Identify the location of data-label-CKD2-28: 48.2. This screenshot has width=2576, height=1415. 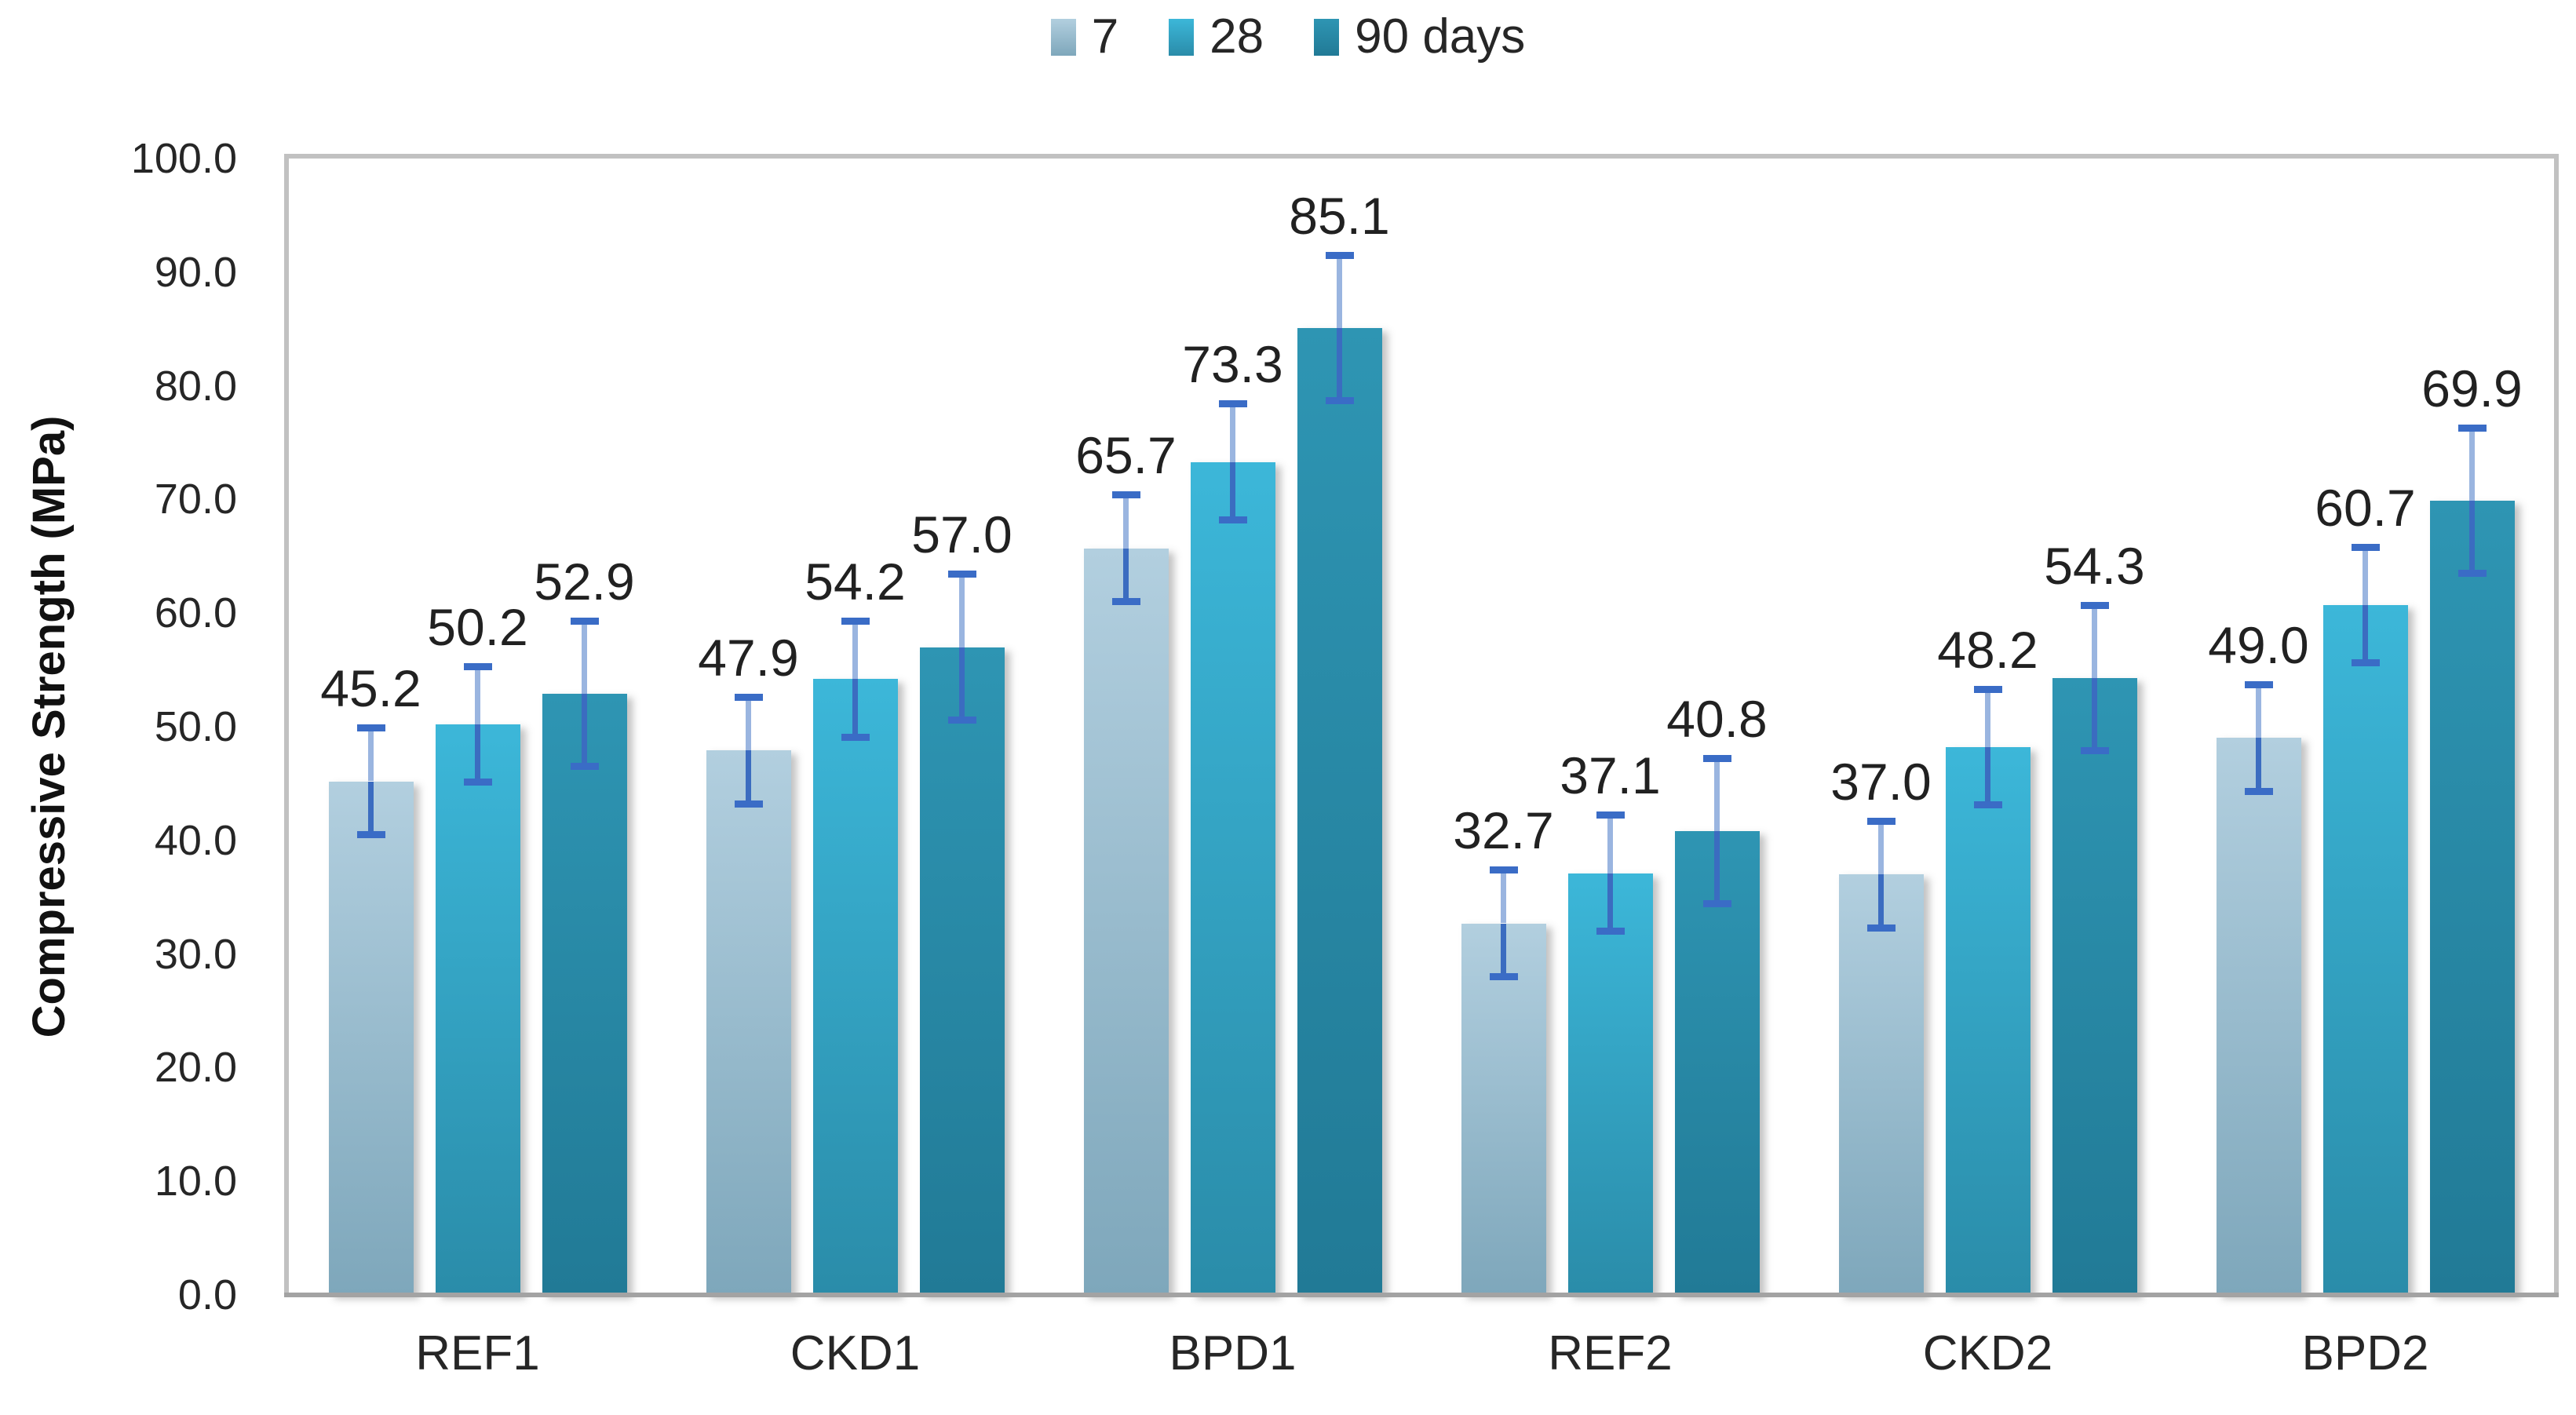
(1987, 649).